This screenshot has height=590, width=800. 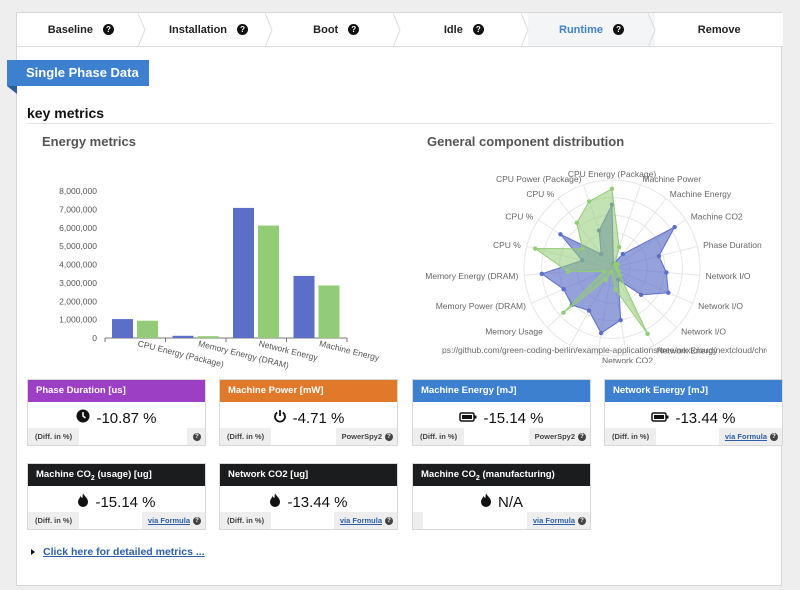 What do you see at coordinates (464, 30) in the screenshot?
I see `tab-idle: Idle?` at bounding box center [464, 30].